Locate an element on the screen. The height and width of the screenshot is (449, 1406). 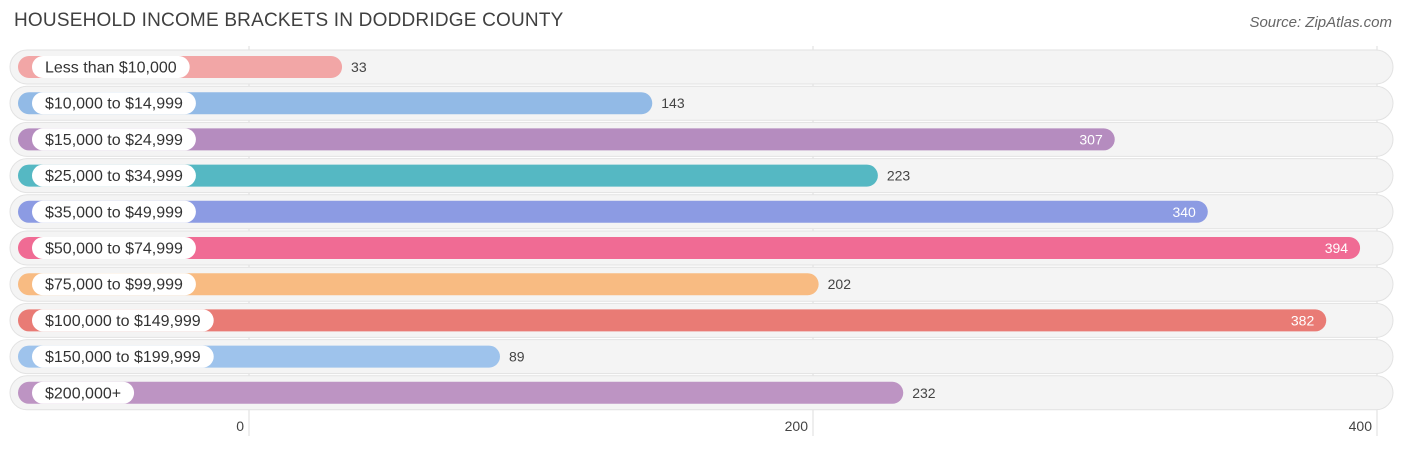
chart-source: Source: ZipAtlas.com is located at coordinates (1320, 22).